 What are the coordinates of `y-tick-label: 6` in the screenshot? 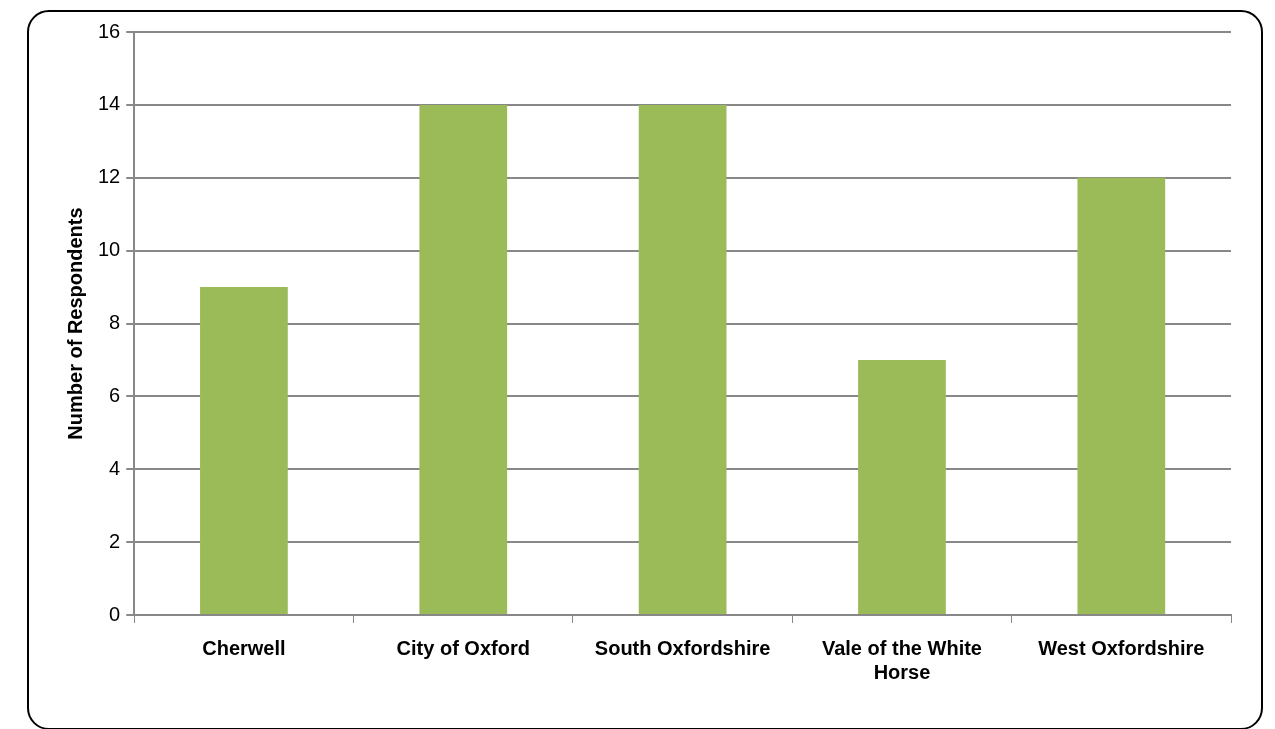 It's located at (115, 394).